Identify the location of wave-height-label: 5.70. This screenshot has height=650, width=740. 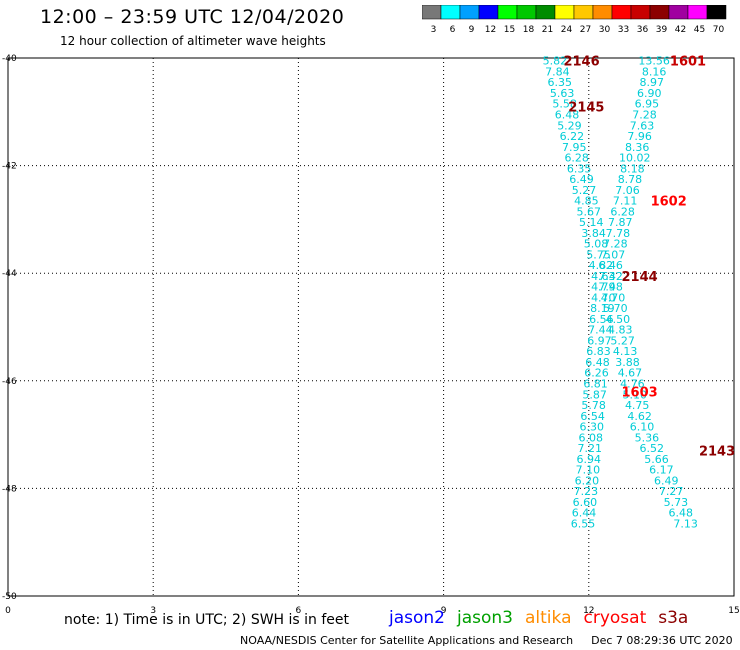
(615, 308).